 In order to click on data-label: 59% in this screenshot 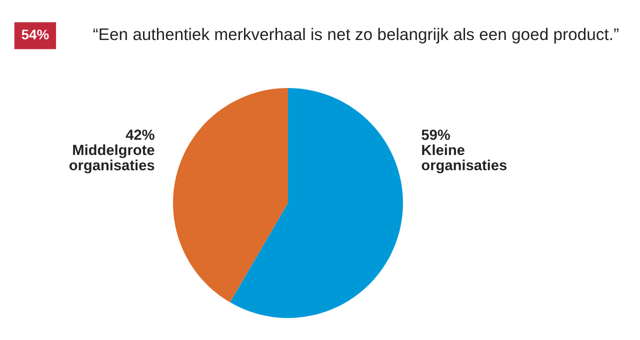, I will do `click(436, 135)`.